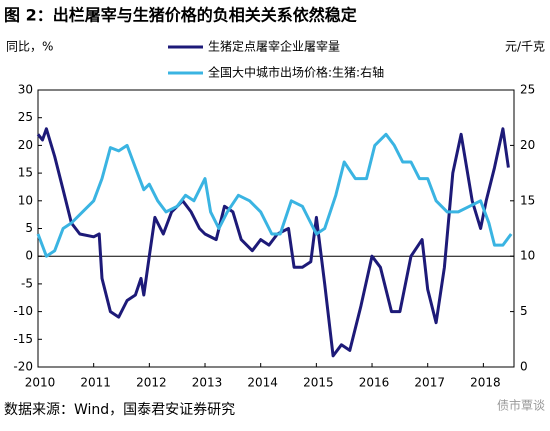 The height and width of the screenshot is (431, 550). I want to click on x-tick-label: 2013, so click(207, 383).